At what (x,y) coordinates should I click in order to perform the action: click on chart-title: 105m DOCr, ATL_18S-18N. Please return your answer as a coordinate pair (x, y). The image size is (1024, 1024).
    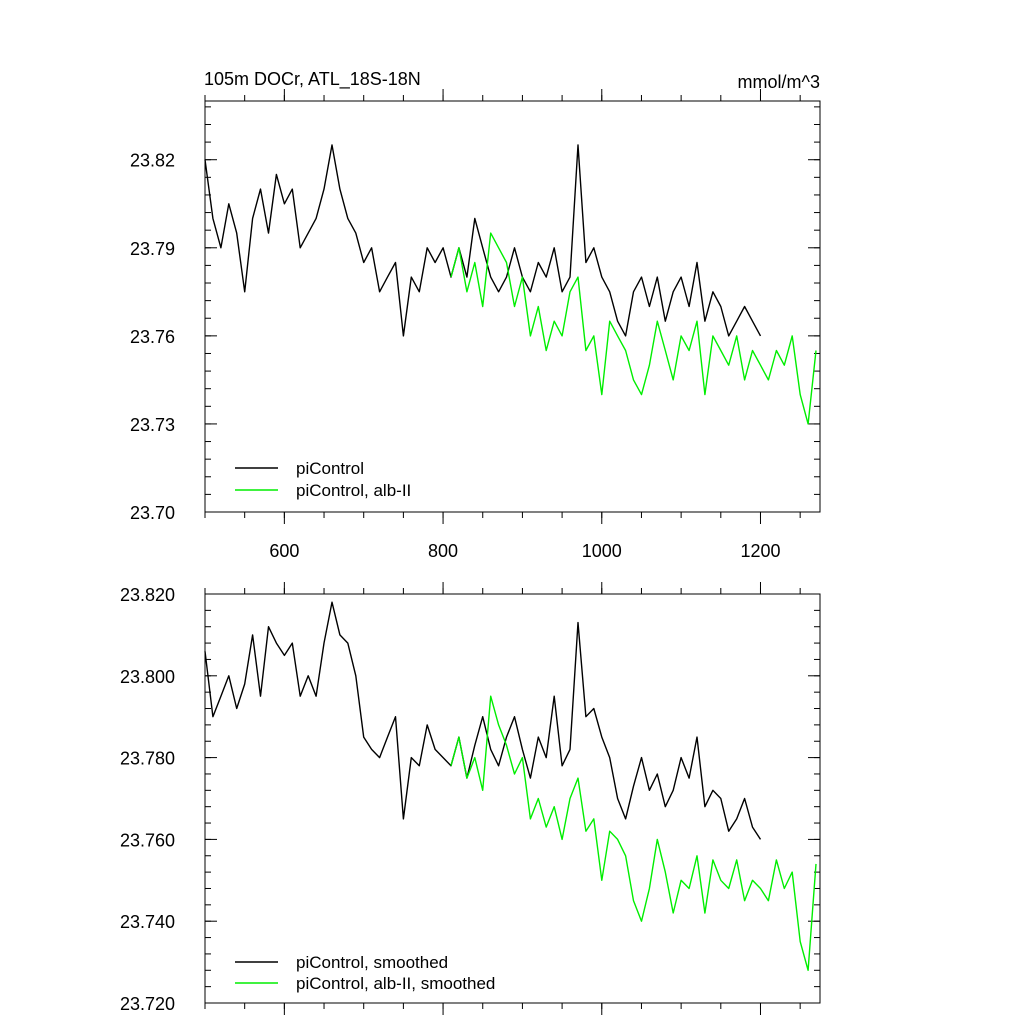
    Looking at the image, I should click on (312, 79).